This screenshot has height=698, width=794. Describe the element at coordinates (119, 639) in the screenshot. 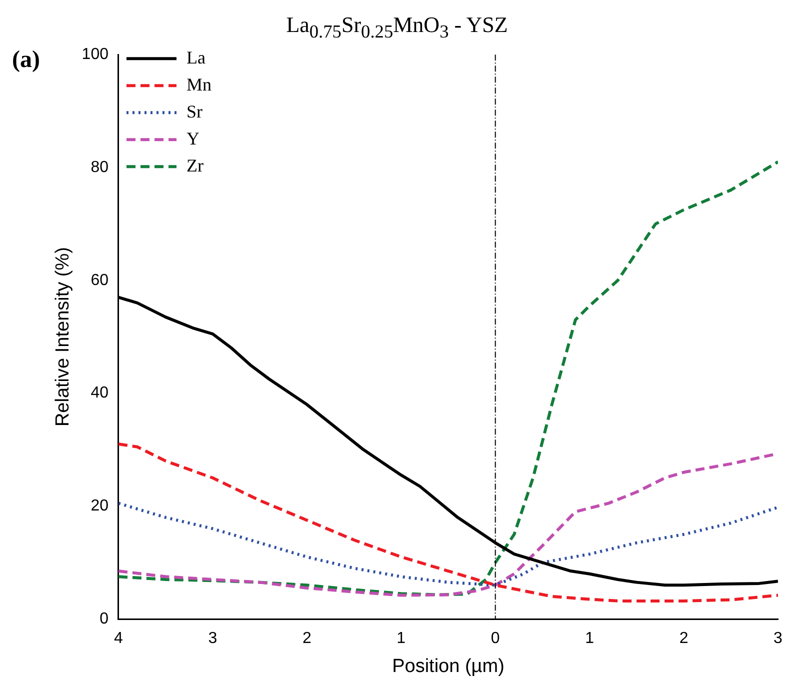

I see `x-tick-label: 4` at that location.